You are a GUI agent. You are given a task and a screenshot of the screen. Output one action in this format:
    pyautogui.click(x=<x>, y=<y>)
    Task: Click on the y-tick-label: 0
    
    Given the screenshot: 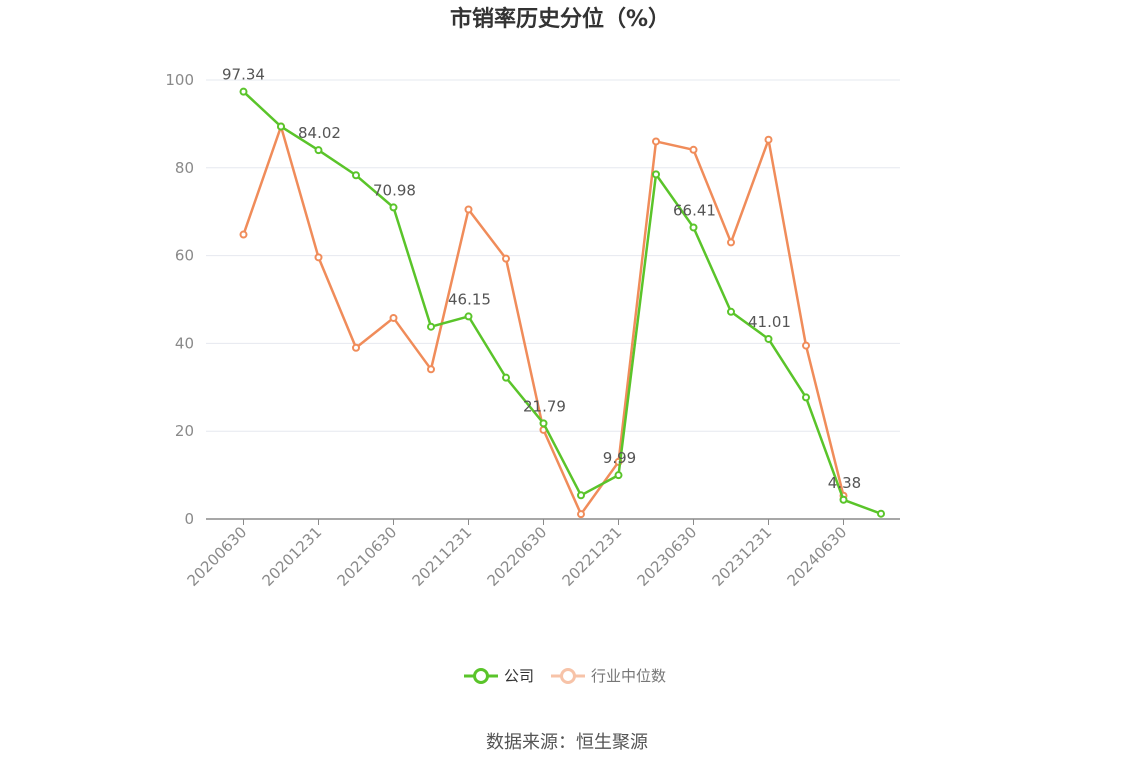 What is the action you would take?
    pyautogui.click(x=189, y=519)
    